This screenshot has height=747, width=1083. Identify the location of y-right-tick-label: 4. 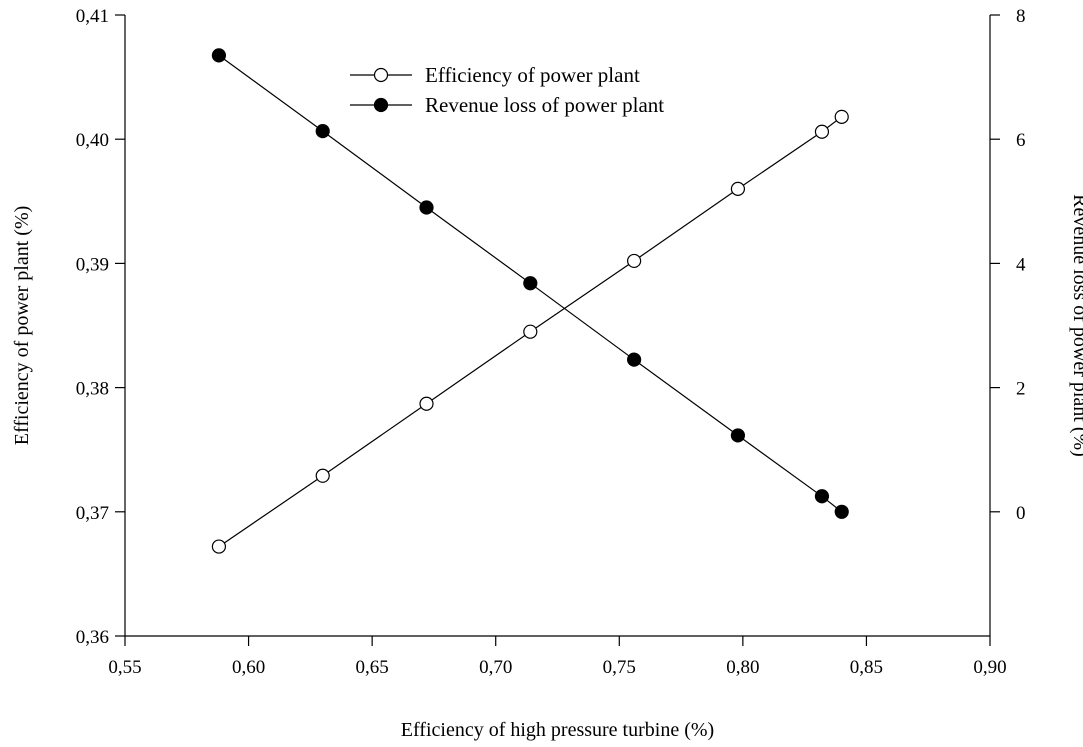
(1021, 264).